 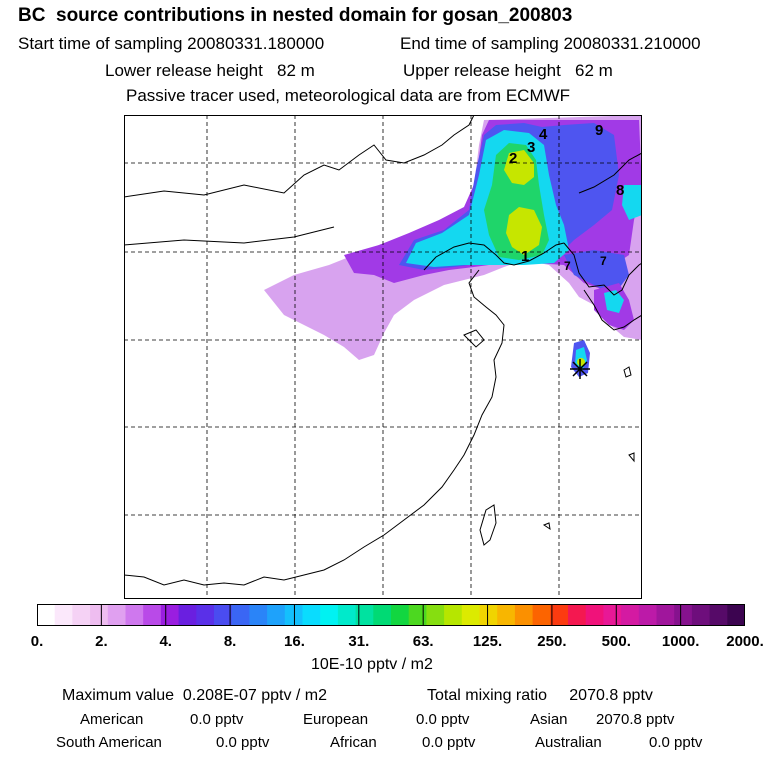 What do you see at coordinates (359, 641) in the screenshot?
I see `colorbar-tick-label: 31.` at bounding box center [359, 641].